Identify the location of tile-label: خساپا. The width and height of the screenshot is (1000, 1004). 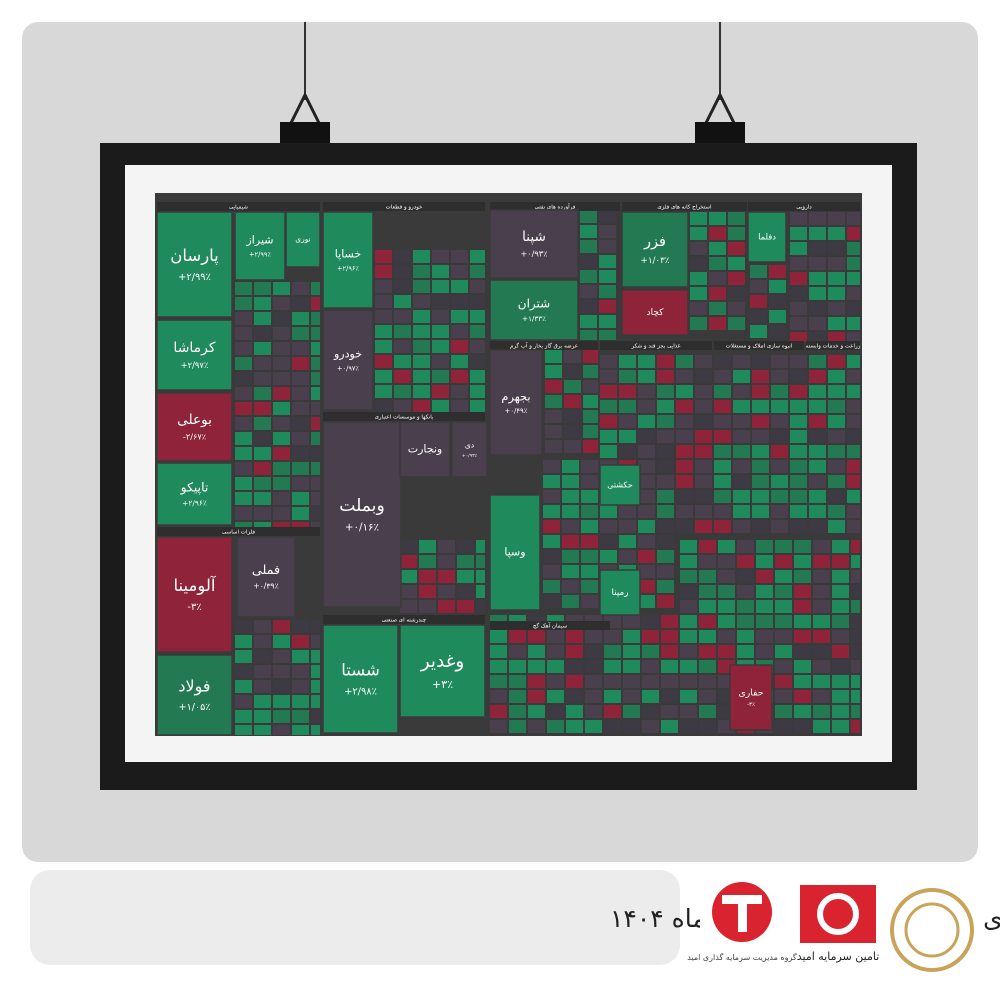
(348, 254).